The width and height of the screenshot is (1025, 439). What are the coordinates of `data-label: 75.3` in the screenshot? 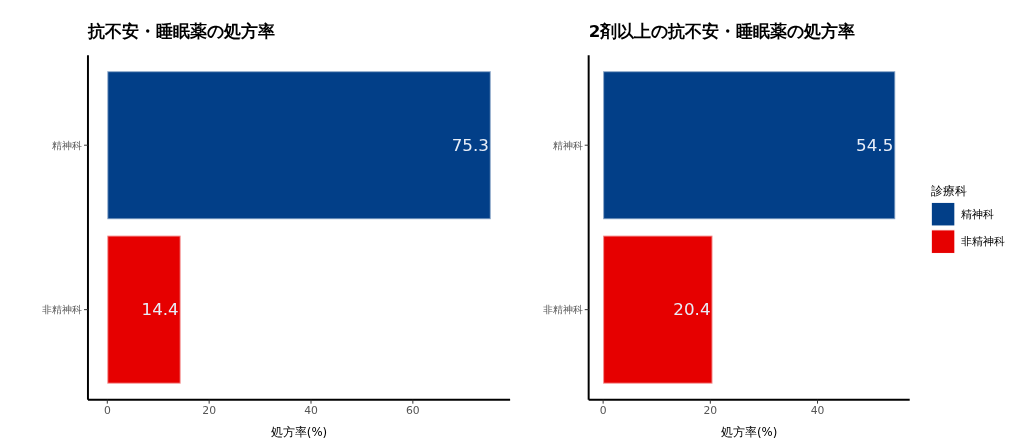 It's located at (470, 146).